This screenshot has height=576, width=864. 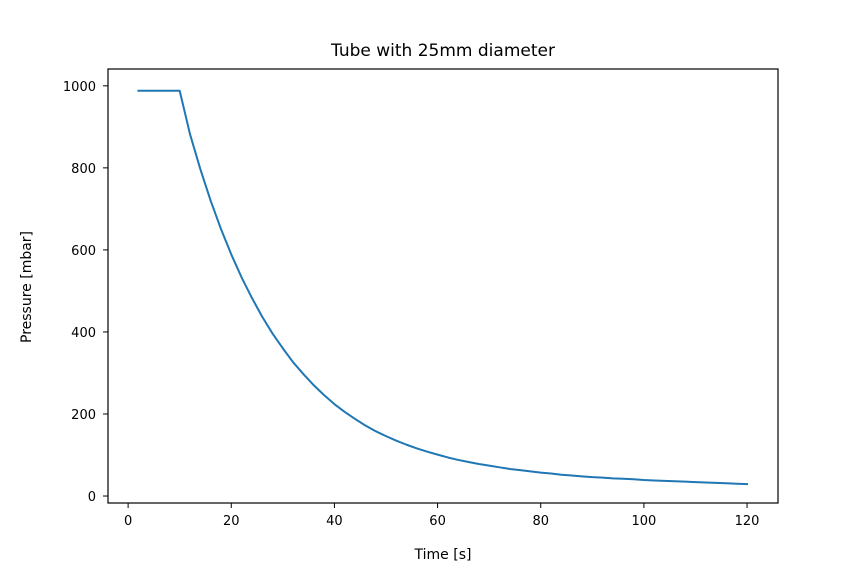 What do you see at coordinates (747, 521) in the screenshot?
I see `x-tick-label: 120` at bounding box center [747, 521].